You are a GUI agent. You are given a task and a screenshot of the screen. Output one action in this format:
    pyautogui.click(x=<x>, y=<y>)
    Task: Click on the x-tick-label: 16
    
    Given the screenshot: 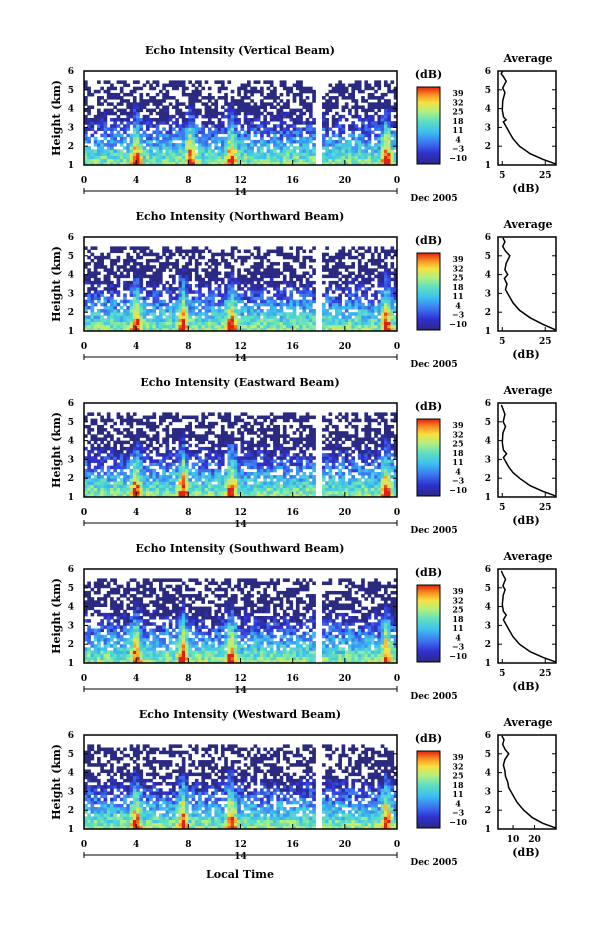 What is the action you would take?
    pyautogui.click(x=292, y=347)
    